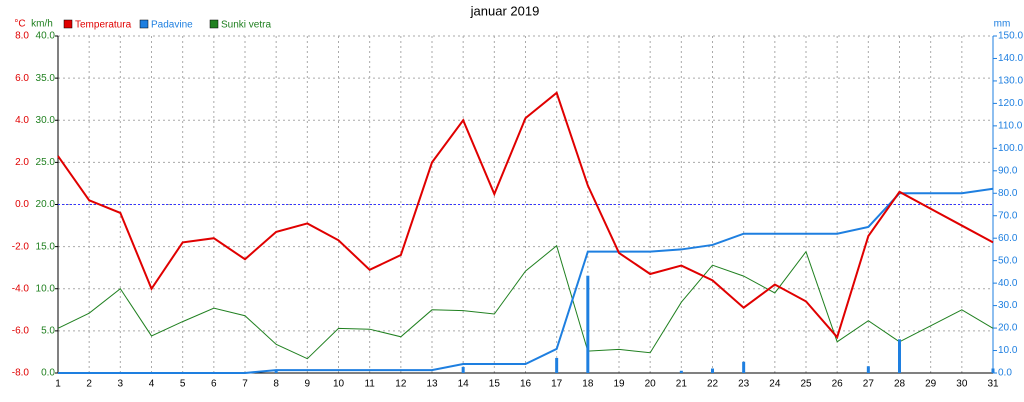 The image size is (1024, 402). Describe the element at coordinates (246, 25) in the screenshot. I see `legend-label: Sunki vetra` at that location.